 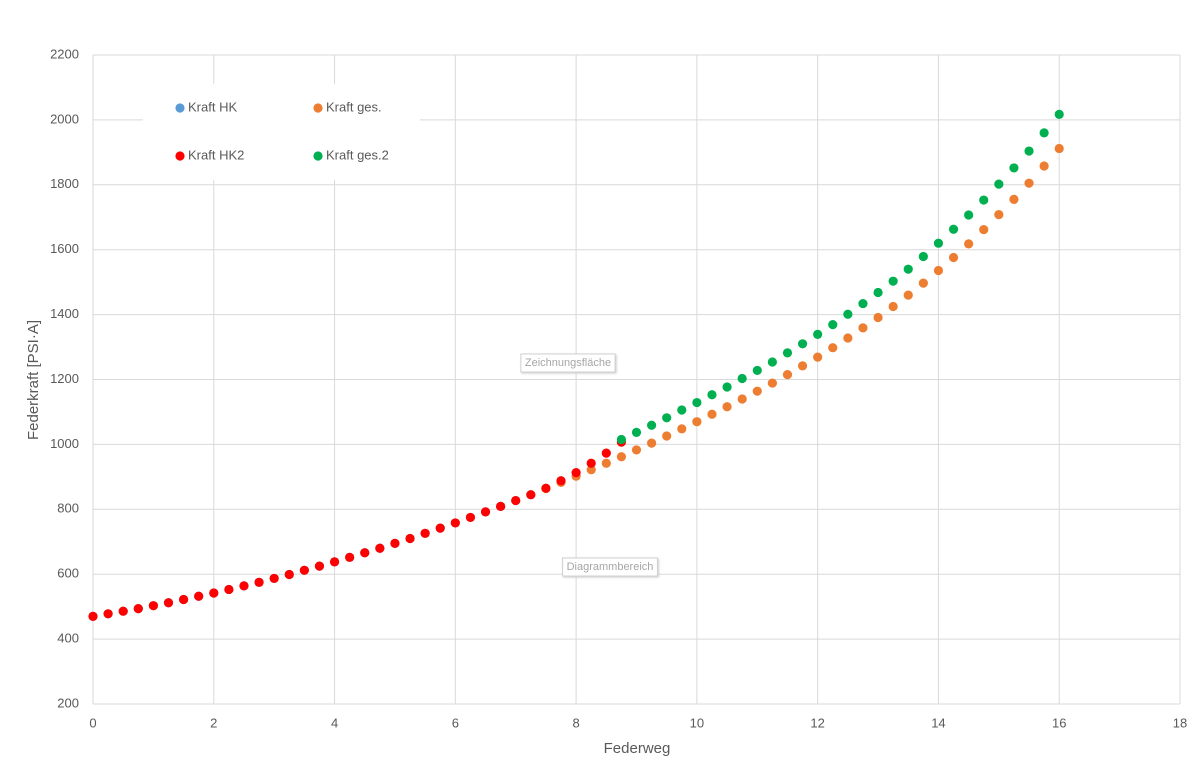 I want to click on annotation-text: Zeichnungsfläche, so click(x=568, y=363).